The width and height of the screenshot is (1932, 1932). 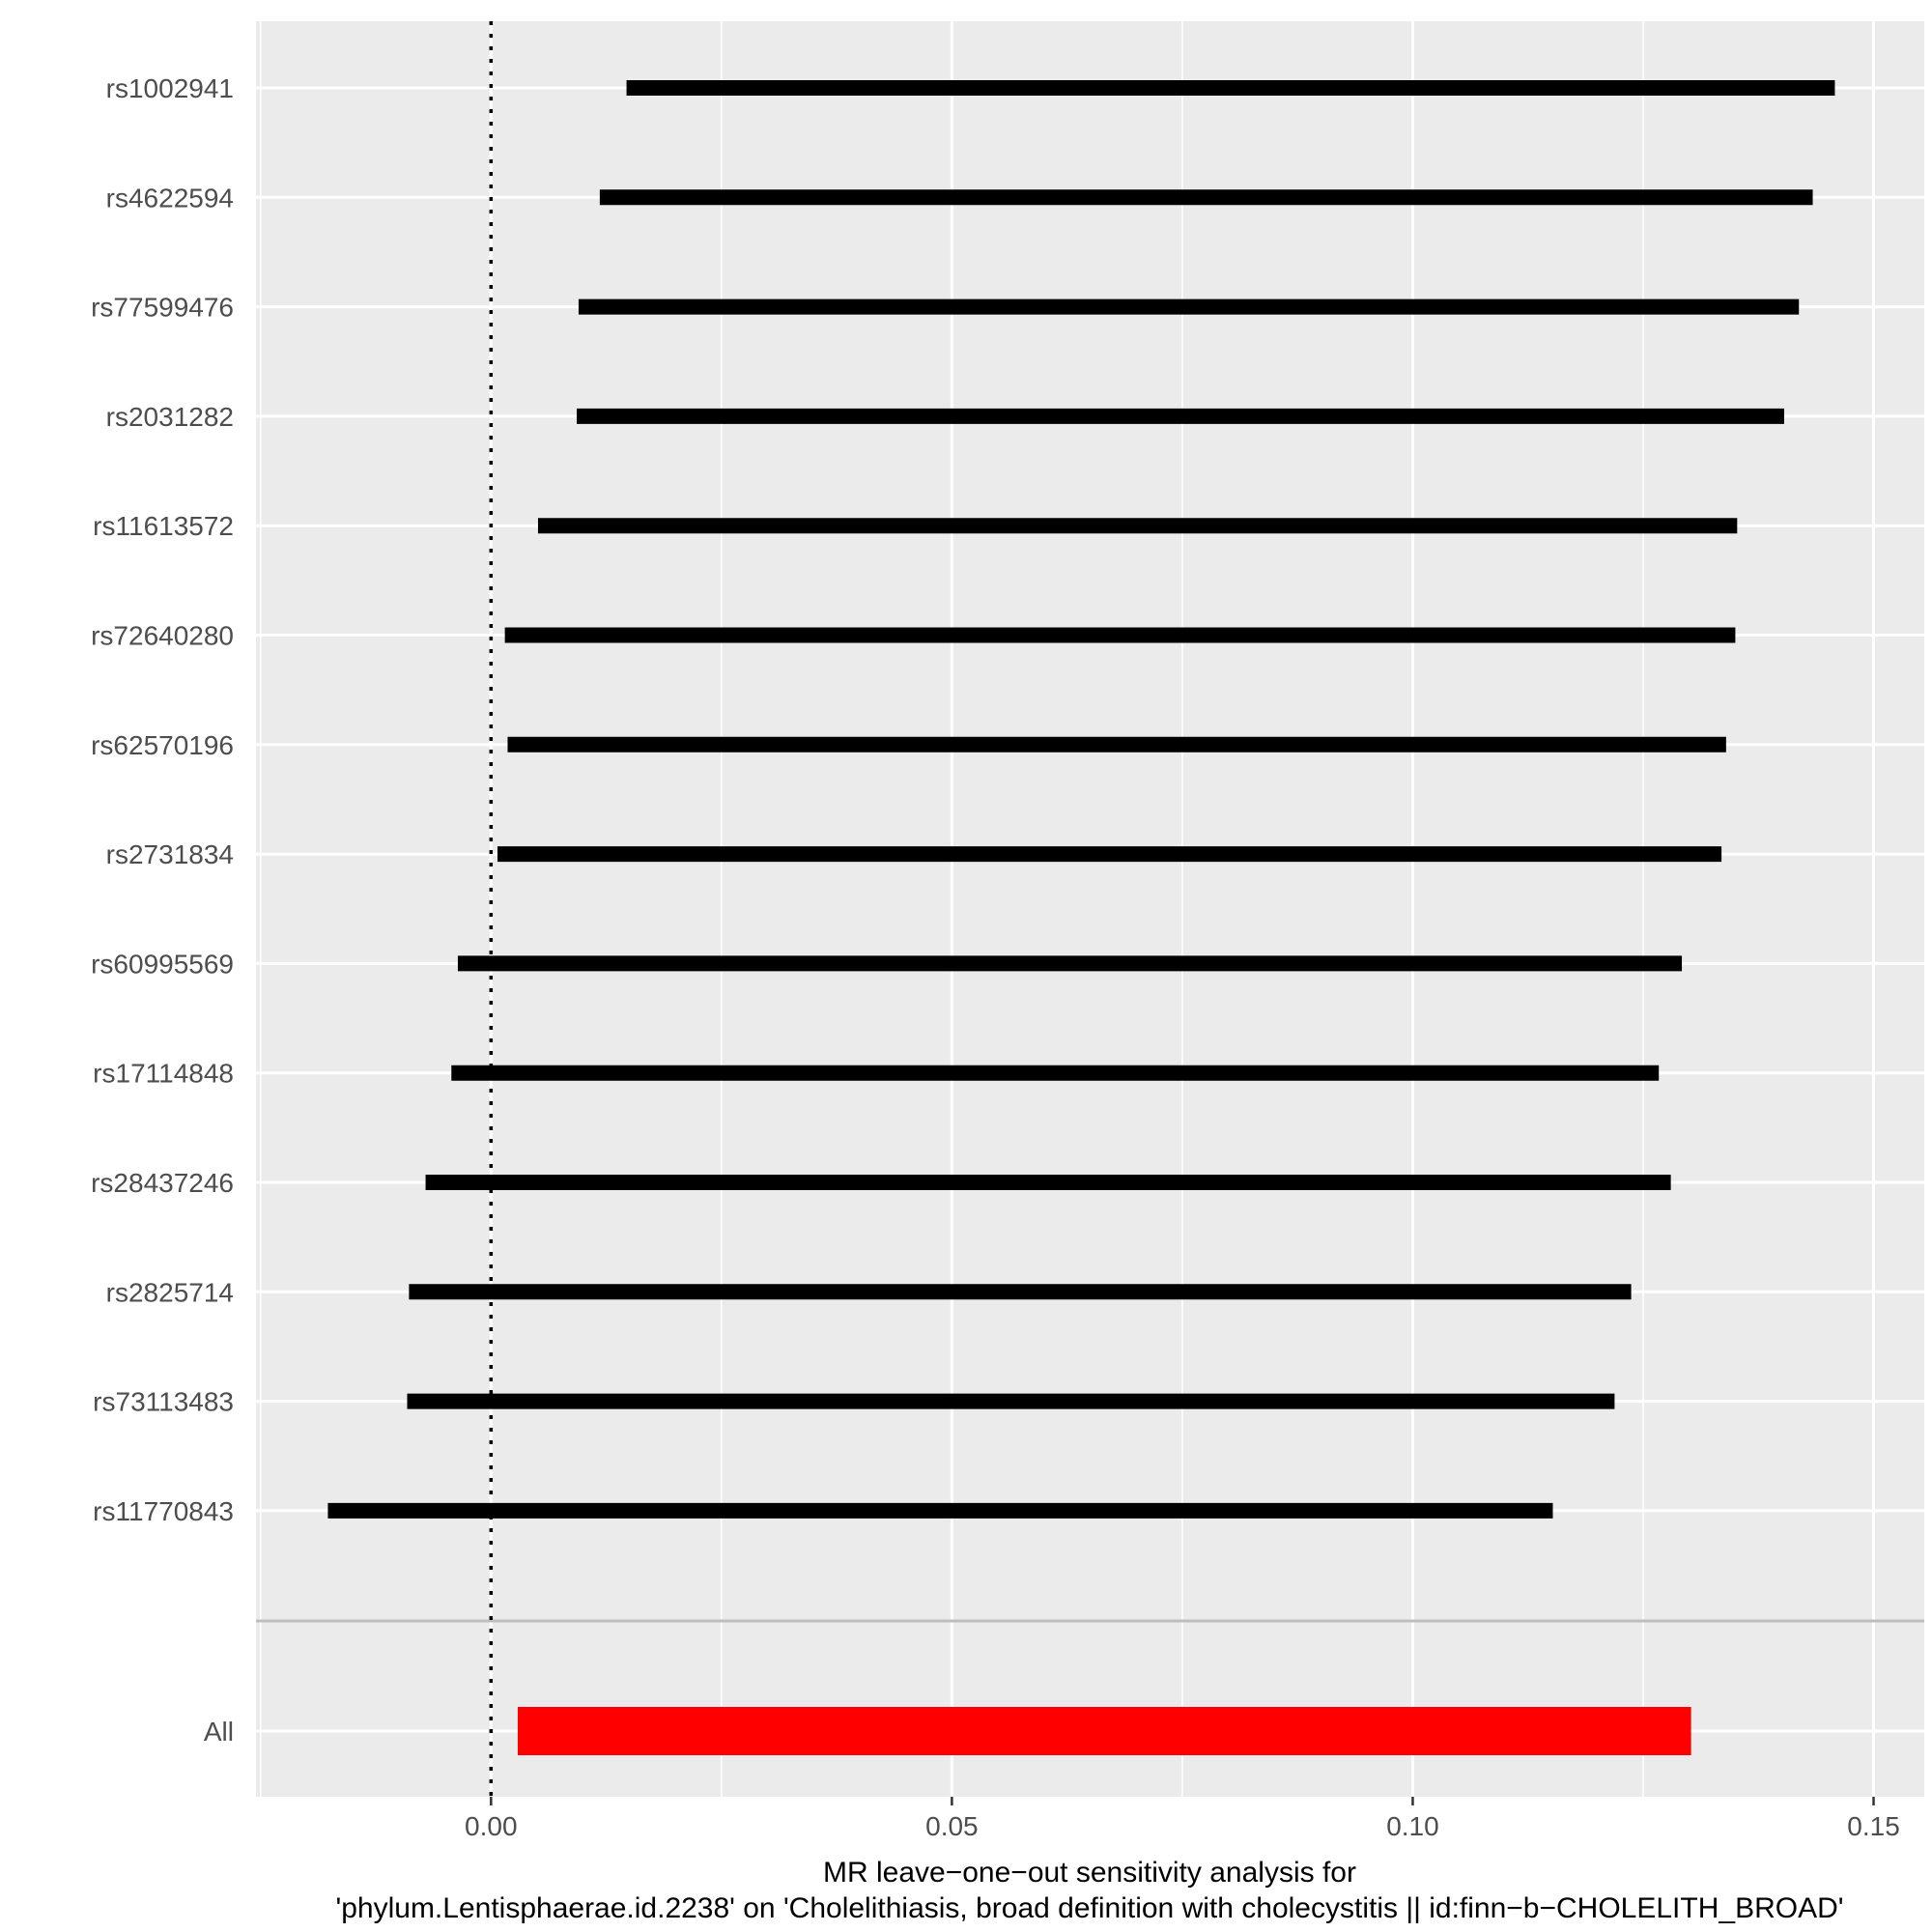 I want to click on x-tick-label-2: 0.10, so click(x=1412, y=1826).